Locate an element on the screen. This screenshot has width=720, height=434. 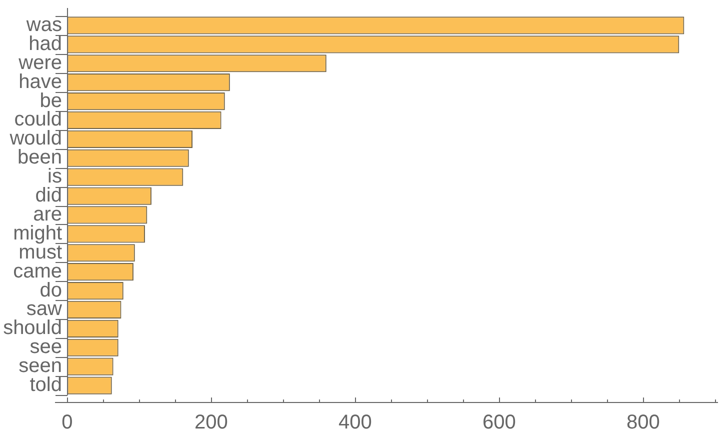
x-tick-label: 600 is located at coordinates (499, 423).